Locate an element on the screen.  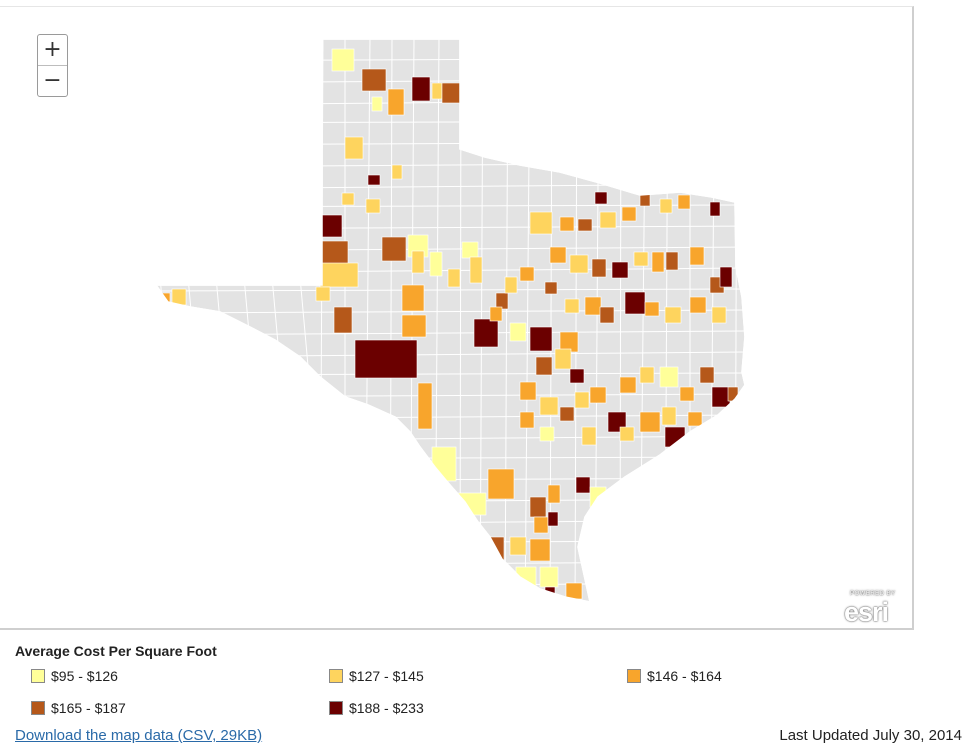
download-data-link: Download the map data (CSV, 29KB) is located at coordinates (139, 735).